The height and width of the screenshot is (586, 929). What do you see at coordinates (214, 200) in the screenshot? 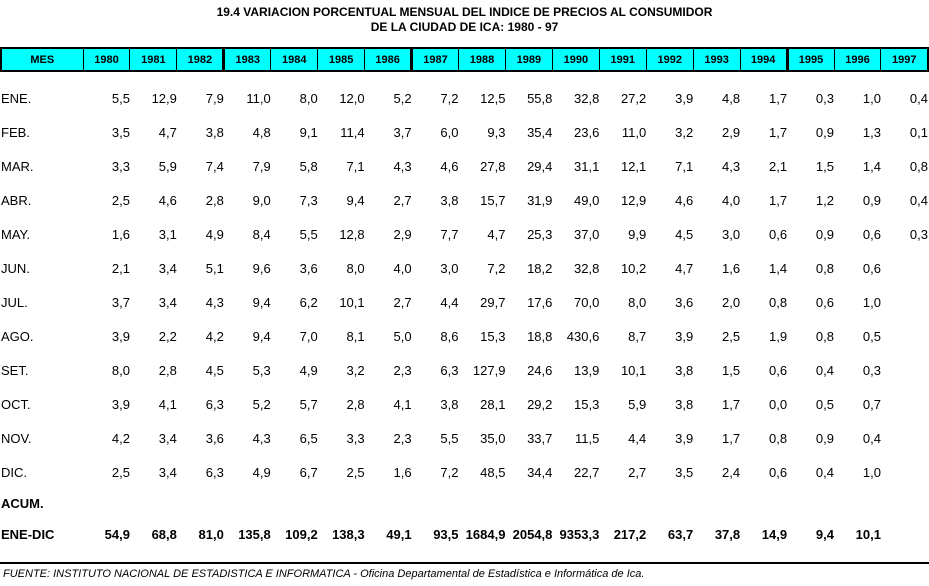
I see `table-cell: 2,8` at bounding box center [214, 200].